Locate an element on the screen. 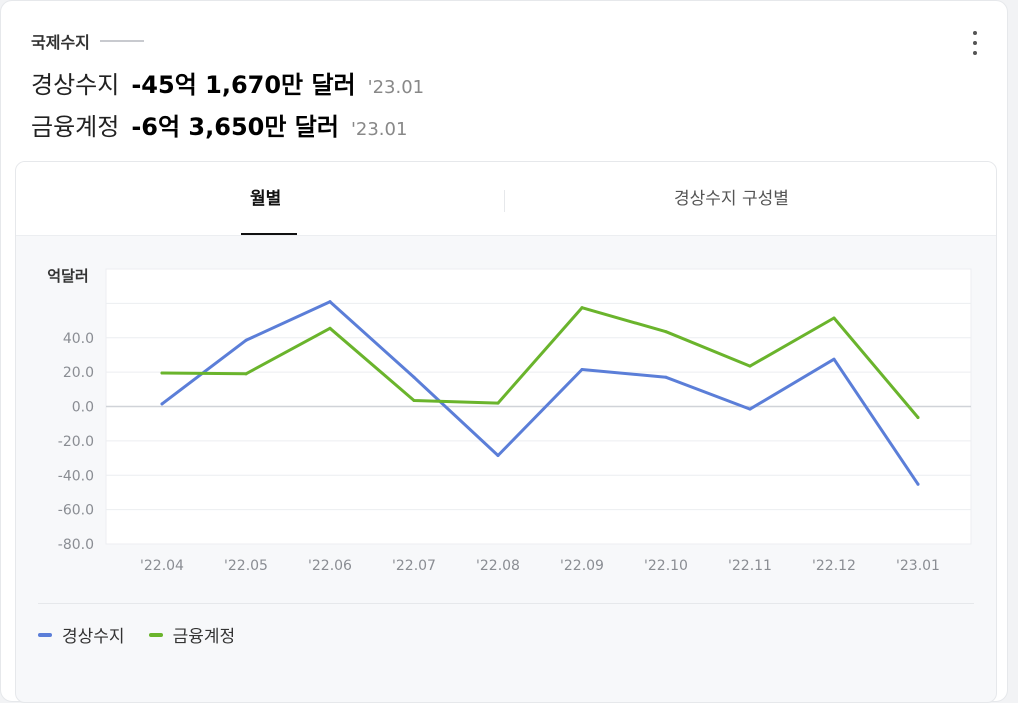 This screenshot has width=1018, height=703. x-tick-label: '22.04 is located at coordinates (162, 566).